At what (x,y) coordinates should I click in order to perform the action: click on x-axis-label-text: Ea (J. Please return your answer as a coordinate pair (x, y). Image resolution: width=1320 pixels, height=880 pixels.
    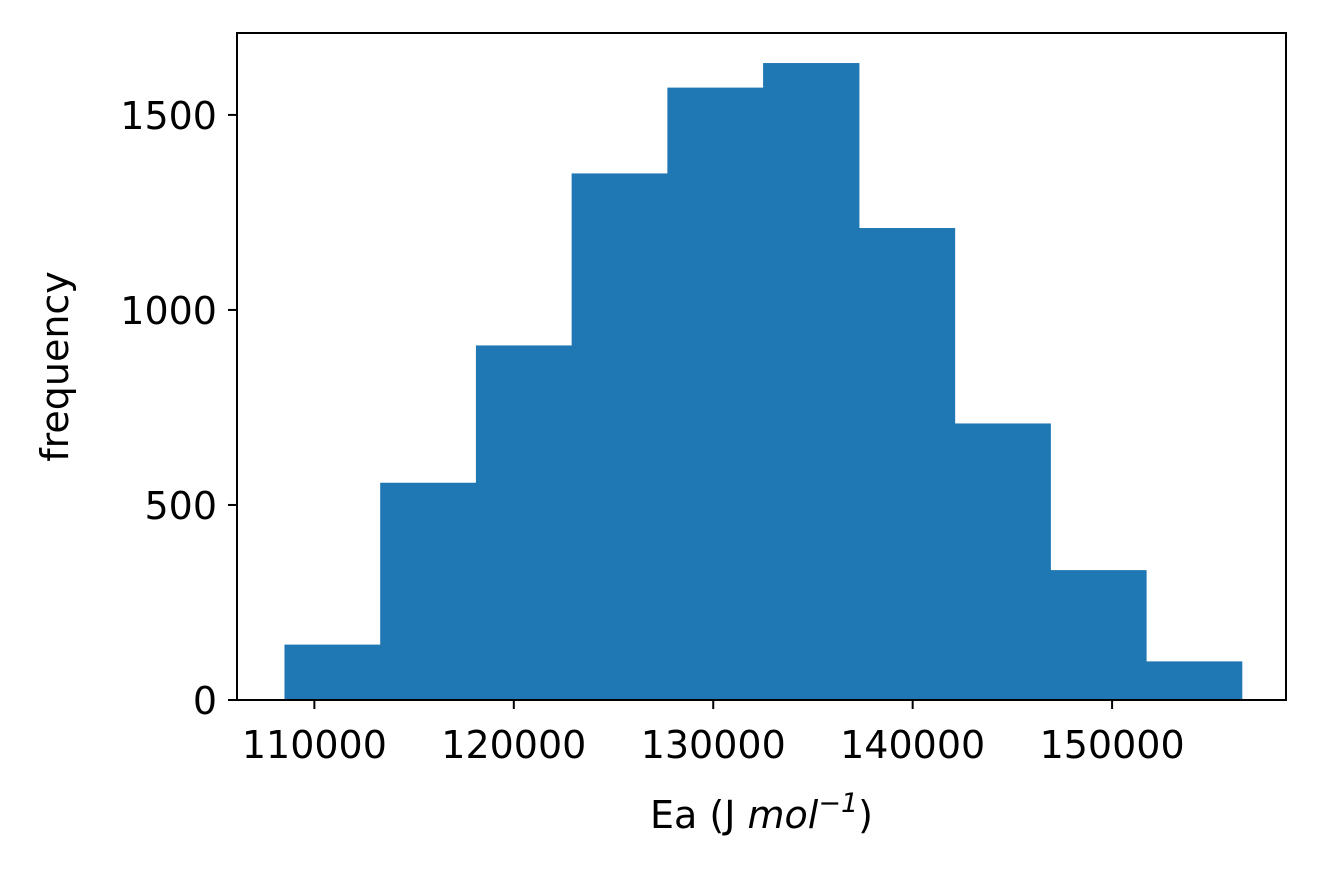
    Looking at the image, I should click on (699, 815).